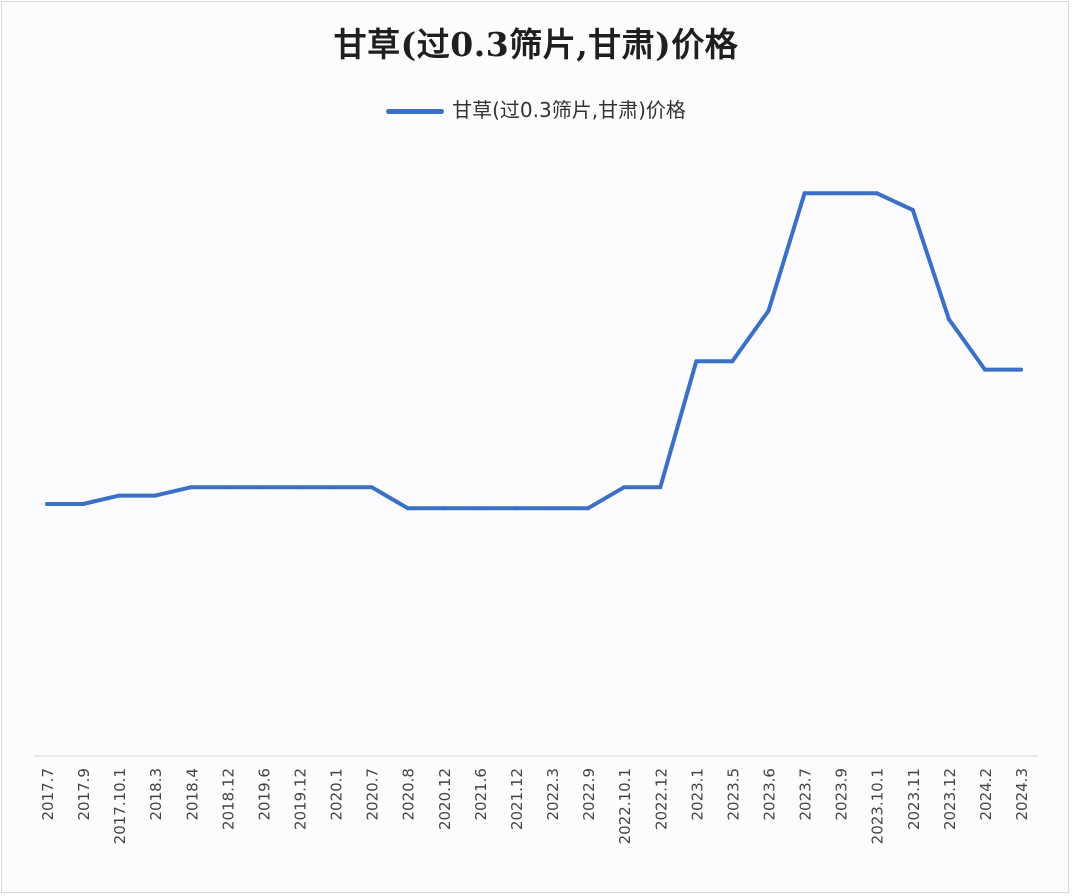  I want to click on x-tick-label: 2020.8, so click(409, 794).